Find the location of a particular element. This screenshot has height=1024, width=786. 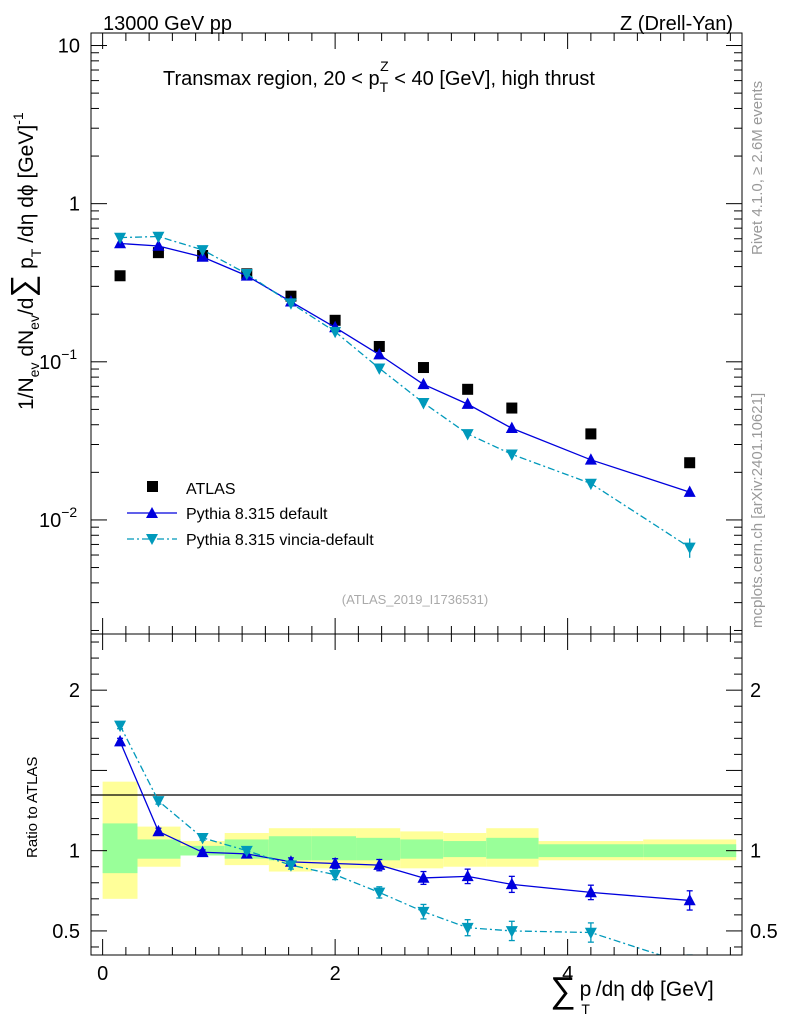

title-suffix: < 40 [GeV], high thrust is located at coordinates (492, 79).